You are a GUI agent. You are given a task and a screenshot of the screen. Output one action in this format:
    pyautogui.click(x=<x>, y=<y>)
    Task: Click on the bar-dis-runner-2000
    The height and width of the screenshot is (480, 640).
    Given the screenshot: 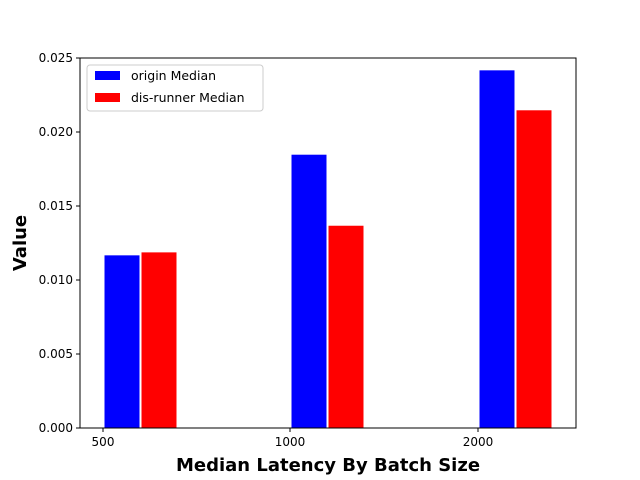 What is the action you would take?
    pyautogui.click(x=534, y=269)
    